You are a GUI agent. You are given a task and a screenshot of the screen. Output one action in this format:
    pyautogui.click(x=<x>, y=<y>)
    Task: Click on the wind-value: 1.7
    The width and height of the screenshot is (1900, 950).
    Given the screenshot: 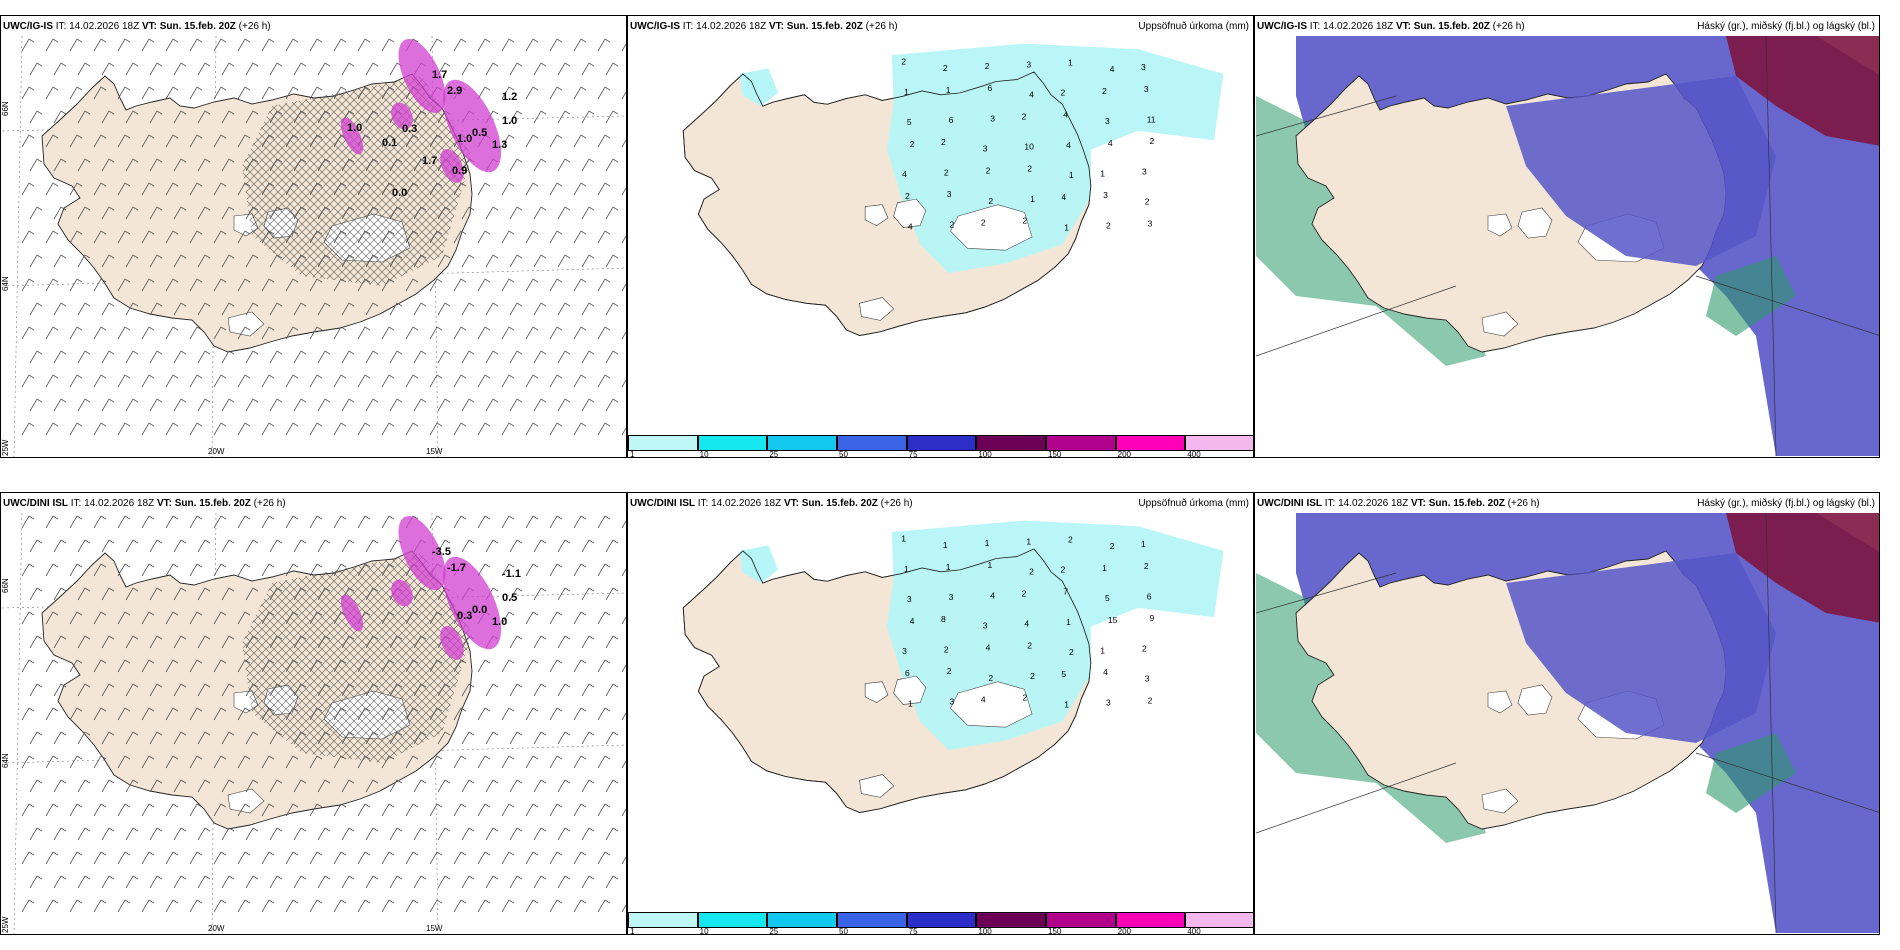 What is the action you would take?
    pyautogui.click(x=429, y=161)
    